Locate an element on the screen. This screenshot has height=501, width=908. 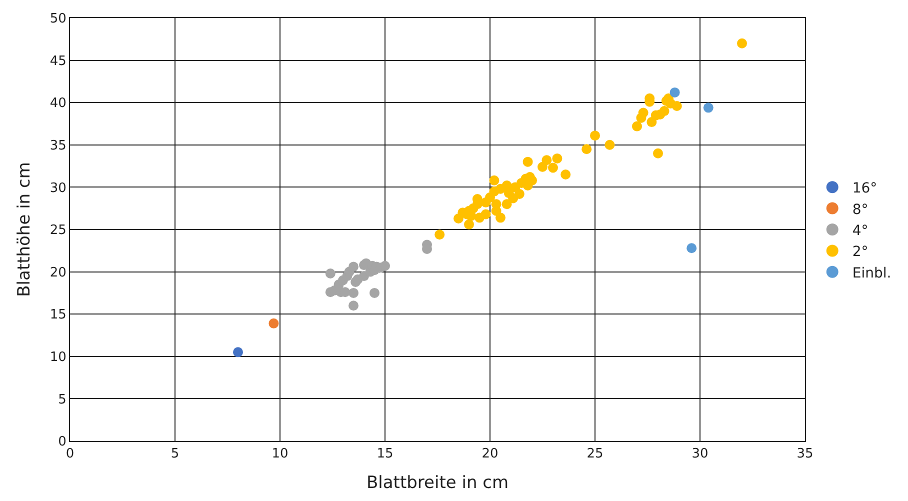
legend-label: 8° is located at coordinates (860, 210).